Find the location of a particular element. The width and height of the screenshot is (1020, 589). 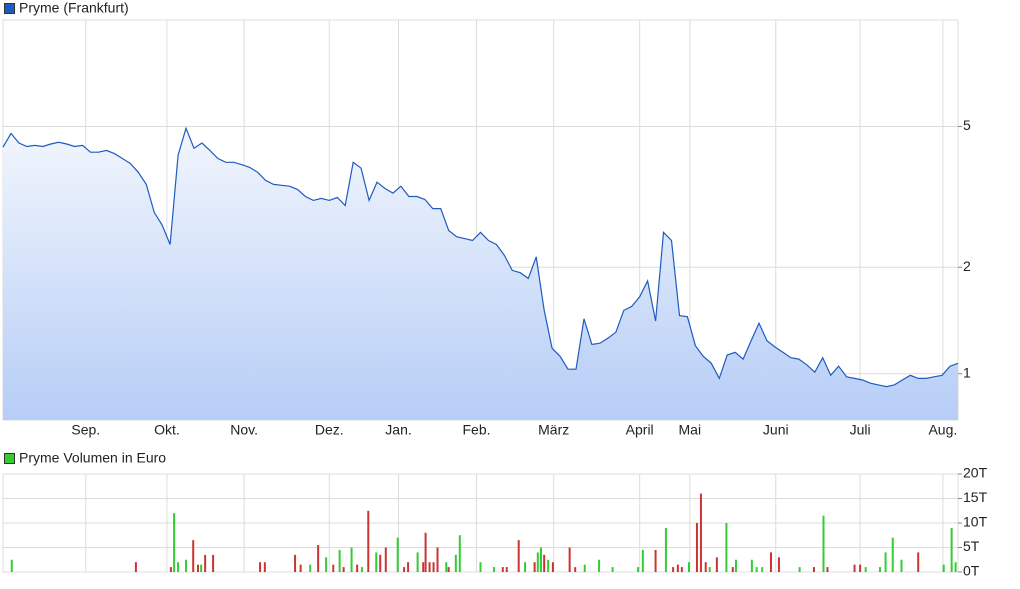

y-tick-label: 1 is located at coordinates (967, 372).